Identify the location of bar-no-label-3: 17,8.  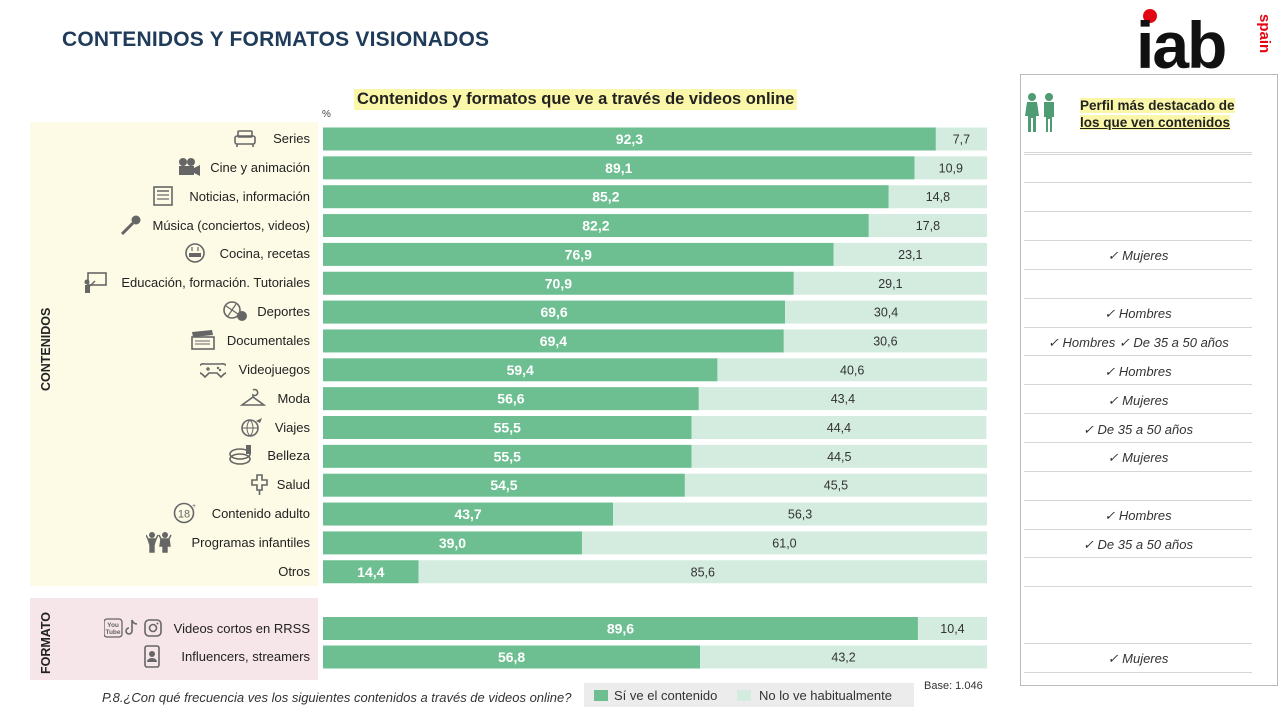
(928, 226).